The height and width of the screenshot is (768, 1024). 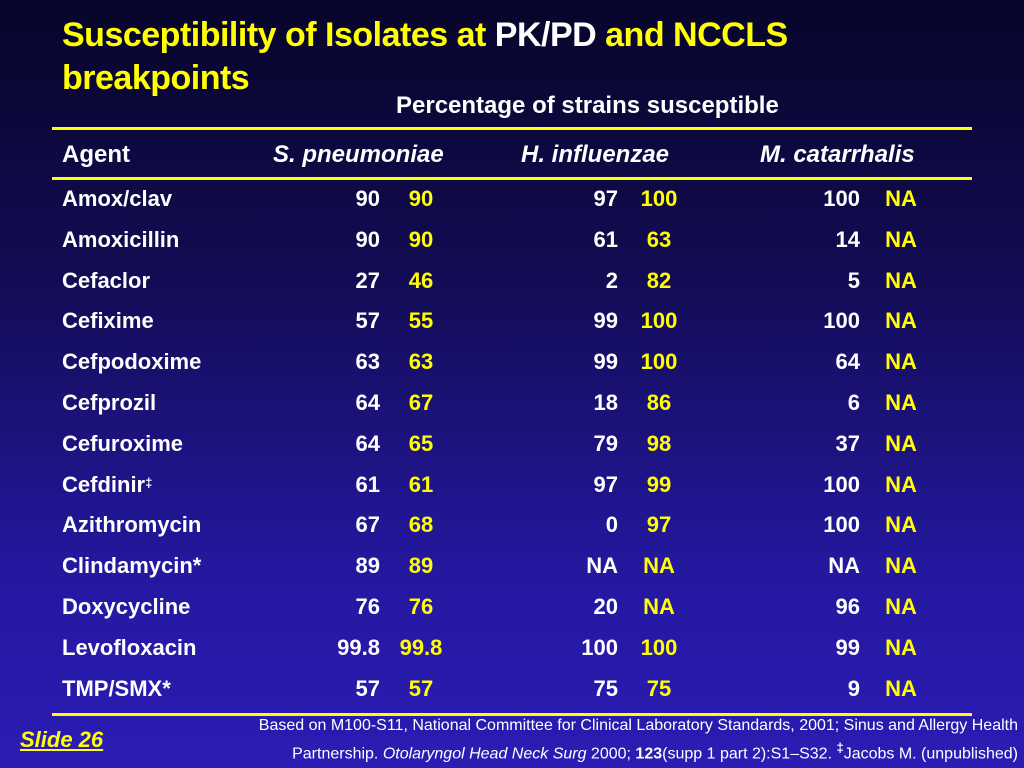 I want to click on agent-name: Cefaclor, so click(x=106, y=281).